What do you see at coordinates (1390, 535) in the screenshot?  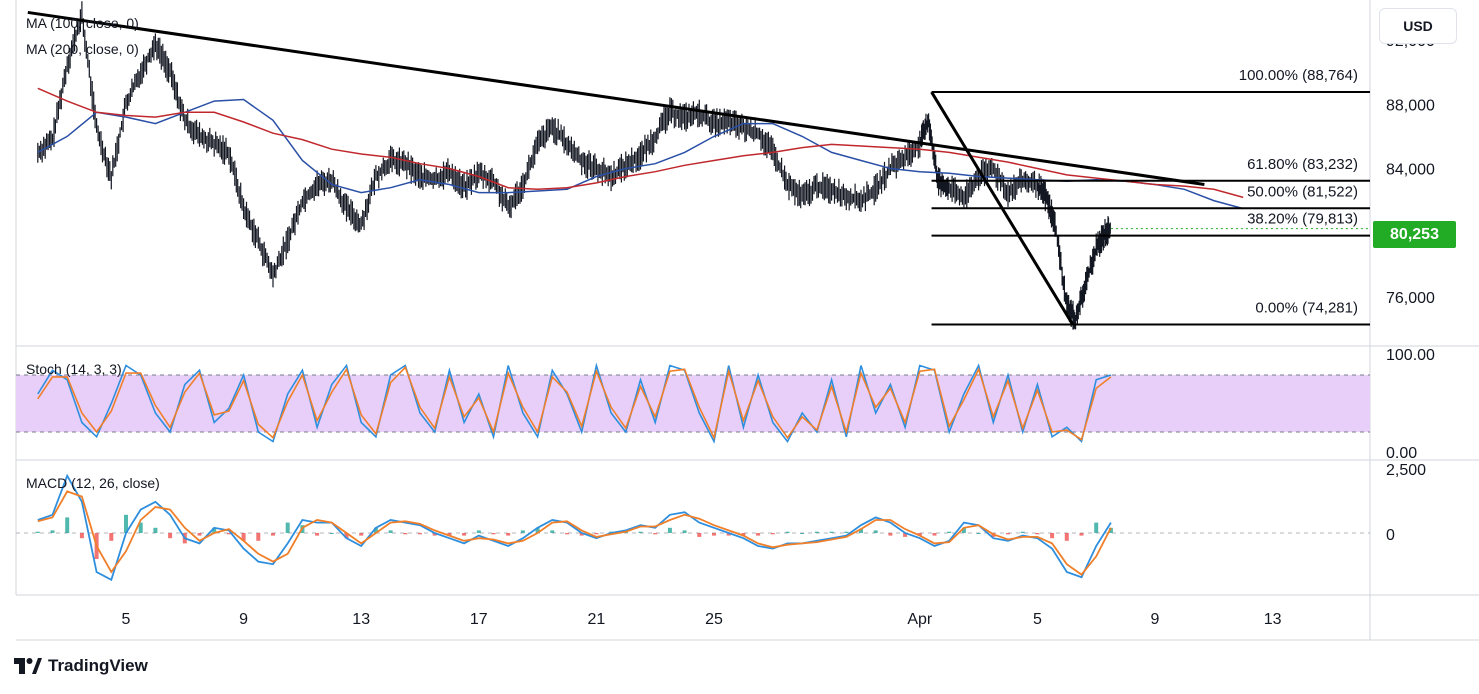 I see `macd-tick-label: 0` at bounding box center [1390, 535].